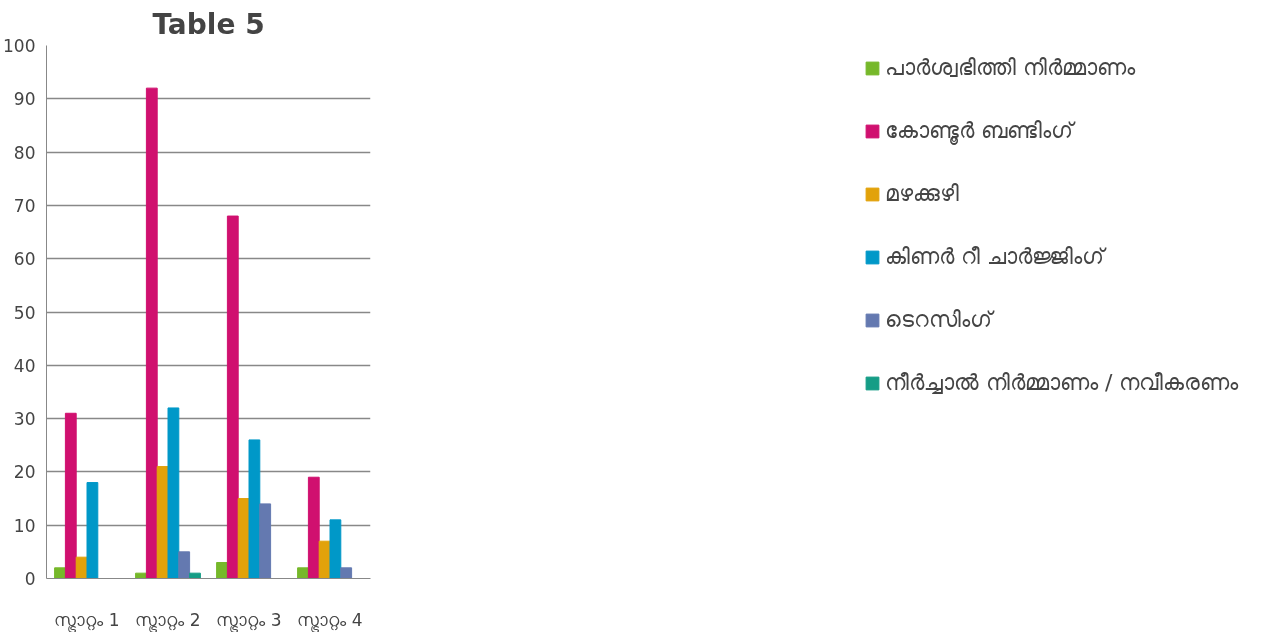  What do you see at coordinates (87, 621) in the screenshot?
I see `x-tick-label: സ്ട്രാറ്റം 1` at bounding box center [87, 621].